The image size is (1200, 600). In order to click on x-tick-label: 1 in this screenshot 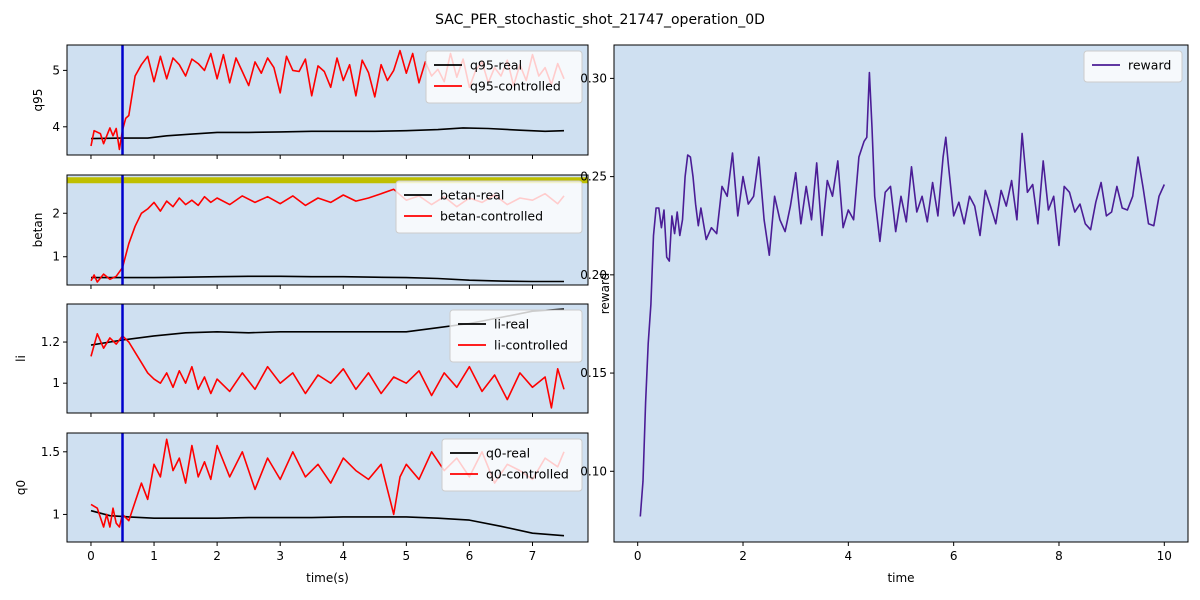, I will do `click(154, 556)`.